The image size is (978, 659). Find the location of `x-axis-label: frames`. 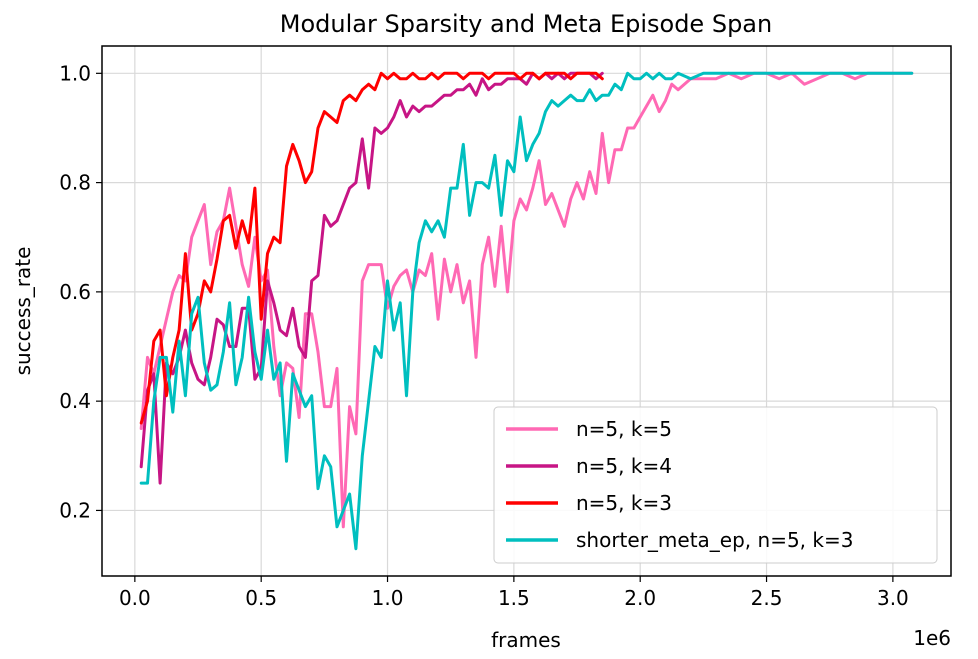

x-axis-label: frames is located at coordinates (526, 640).